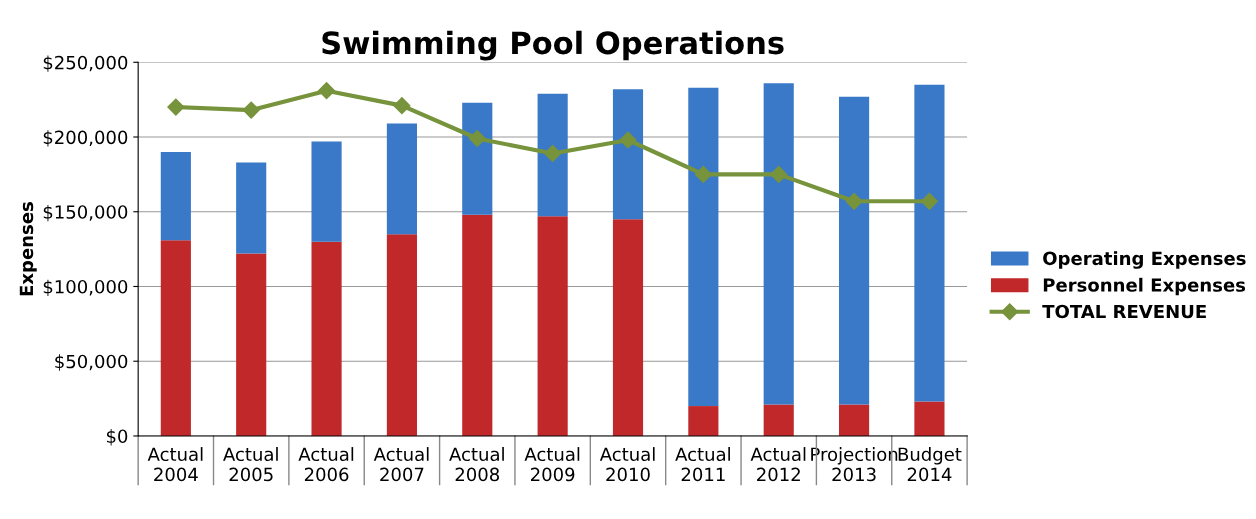 The width and height of the screenshot is (1256, 519). What do you see at coordinates (401, 464) in the screenshot?
I see `x-tick-label: Actual 2007` at bounding box center [401, 464].